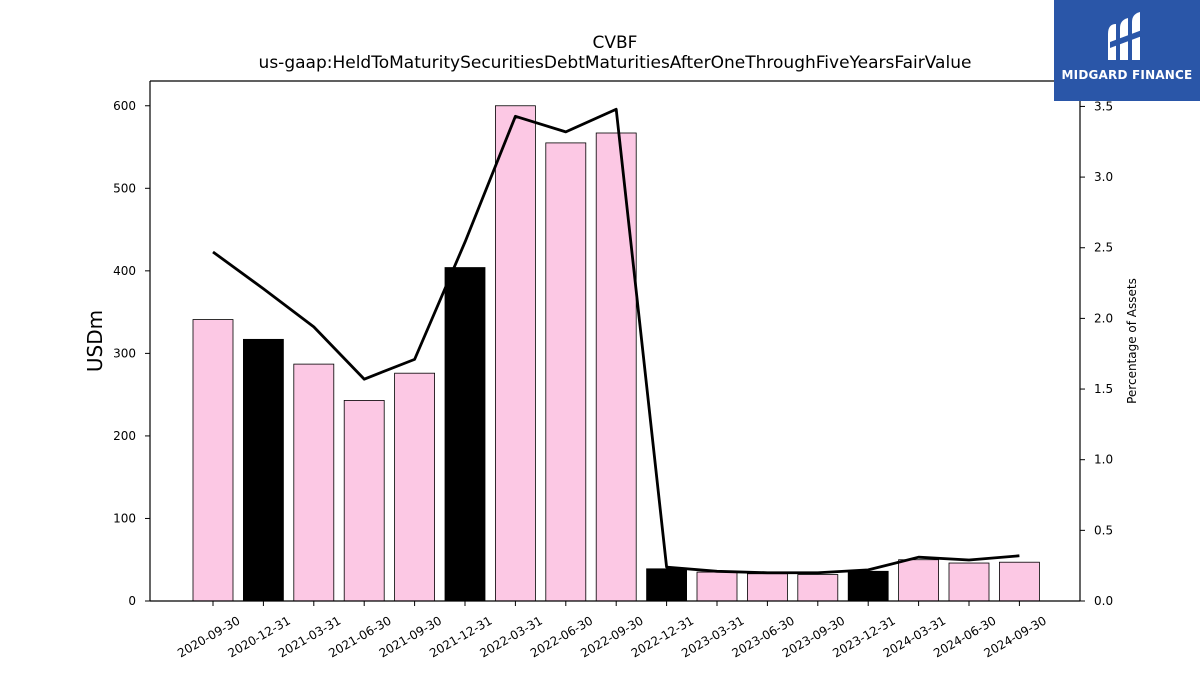 The height and width of the screenshot is (675, 1200). What do you see at coordinates (124, 436) in the screenshot?
I see `y-tick-label: 200` at bounding box center [124, 436].